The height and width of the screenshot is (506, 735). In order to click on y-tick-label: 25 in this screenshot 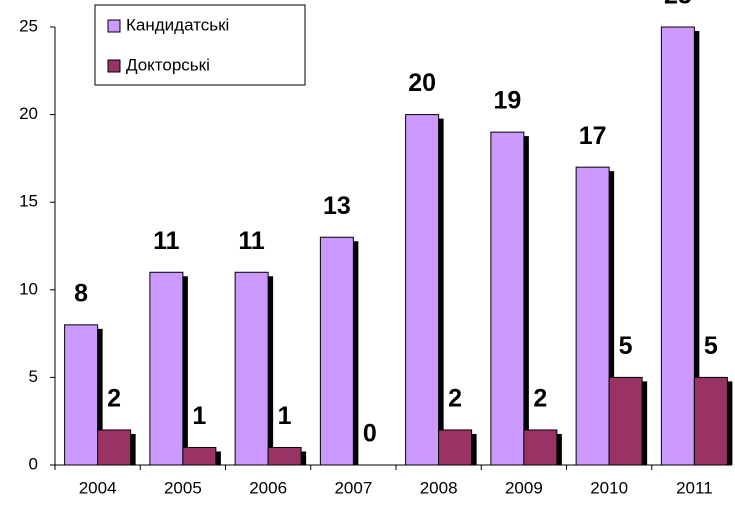, I will do `click(28, 25)`.